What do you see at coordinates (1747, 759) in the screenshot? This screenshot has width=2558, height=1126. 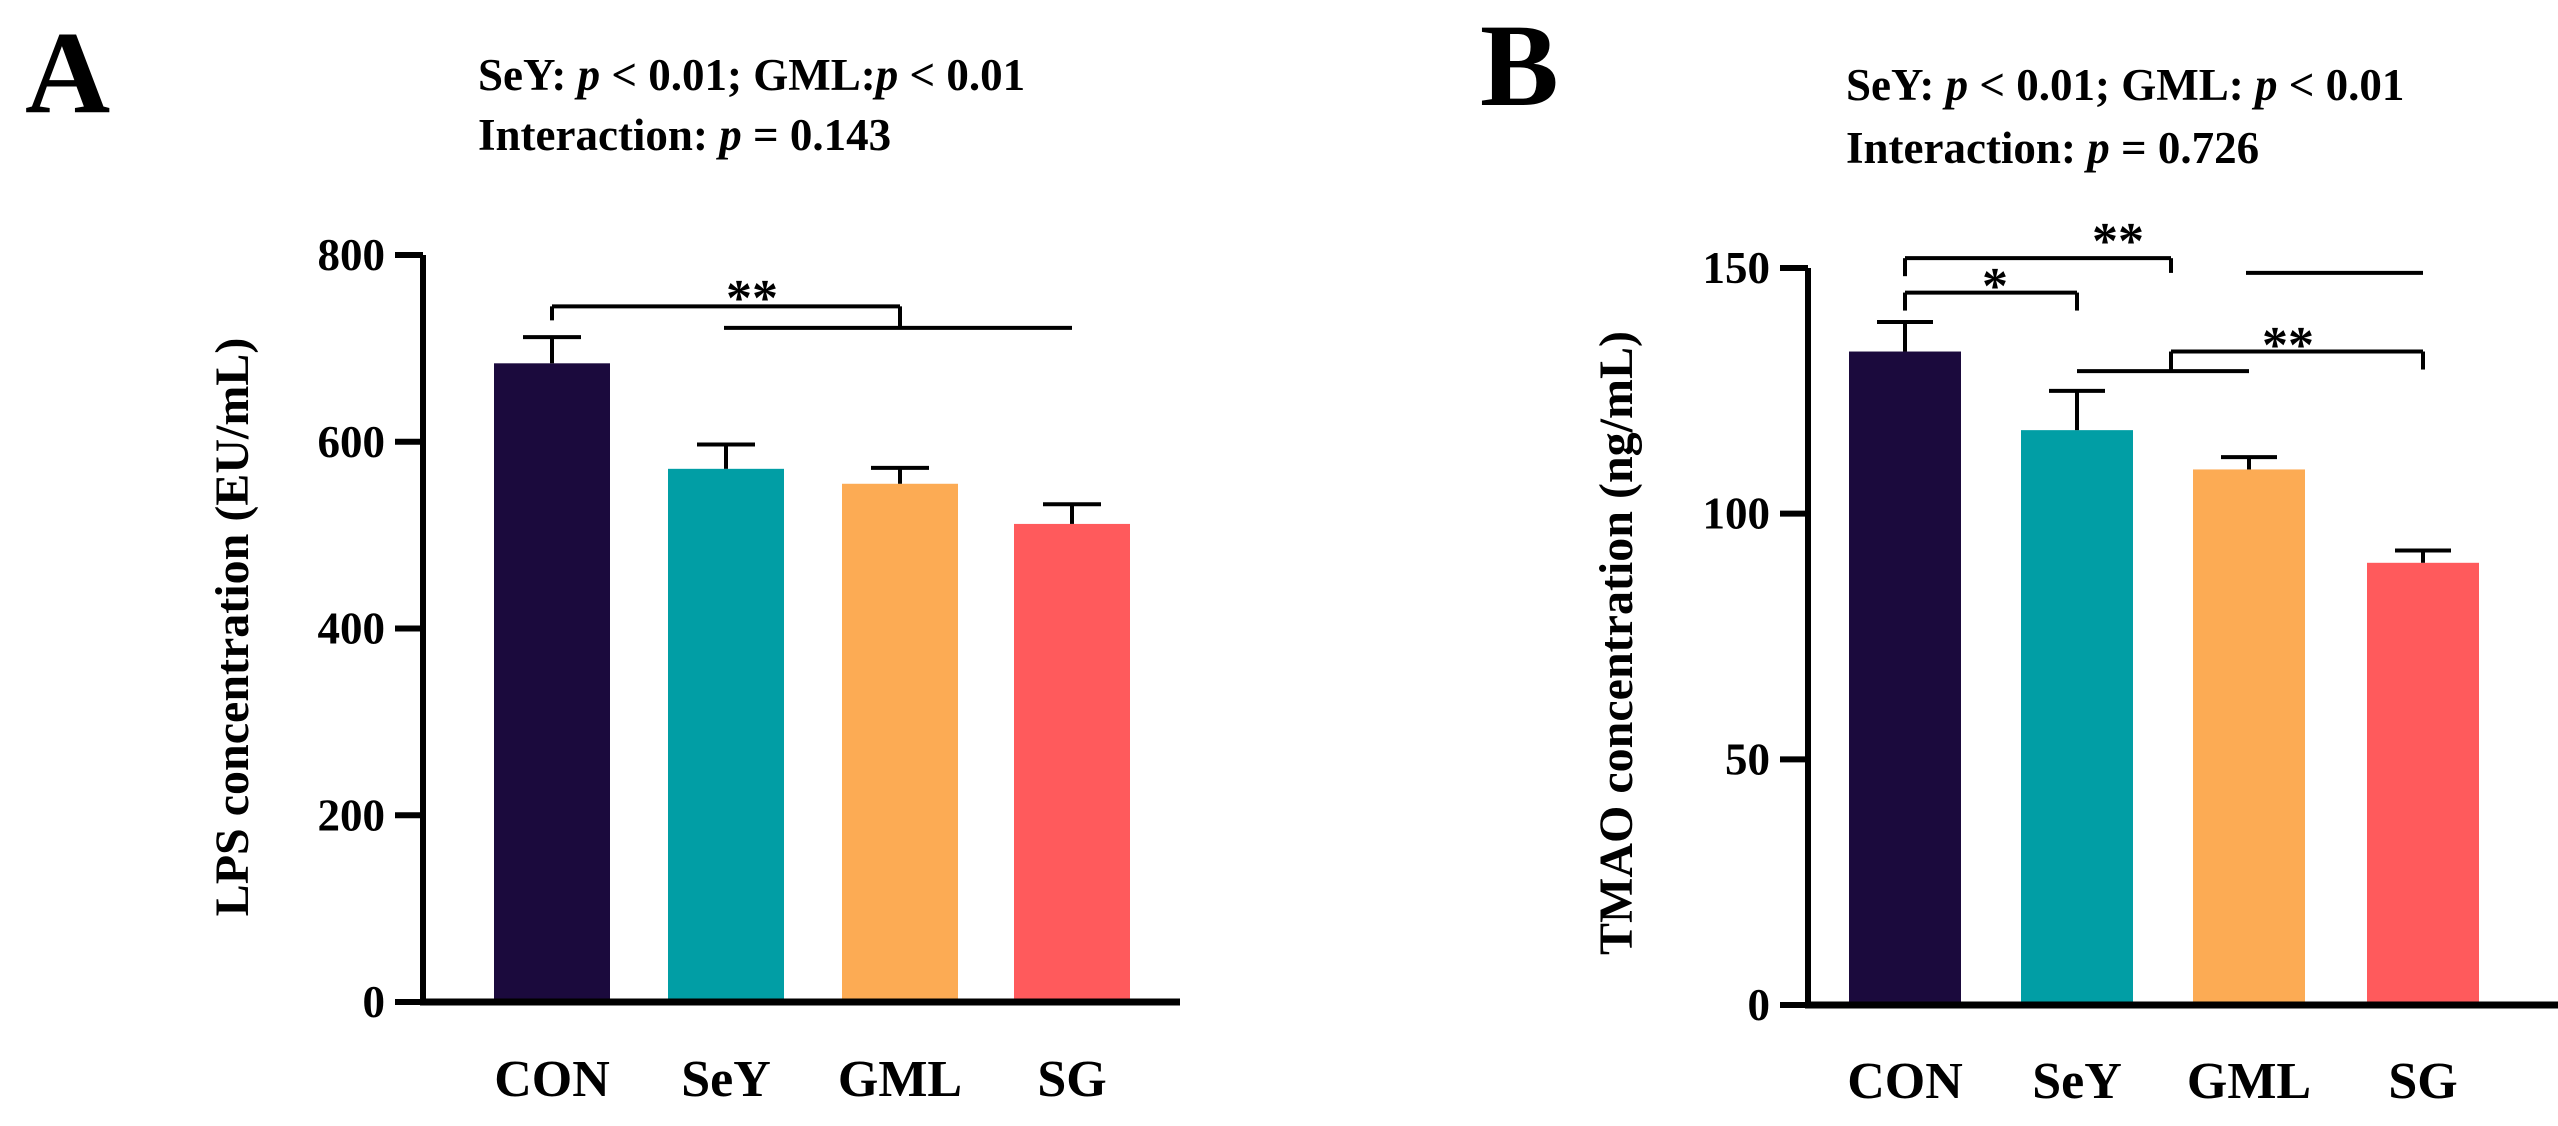 I see `y-tick-label: 50` at bounding box center [1747, 759].